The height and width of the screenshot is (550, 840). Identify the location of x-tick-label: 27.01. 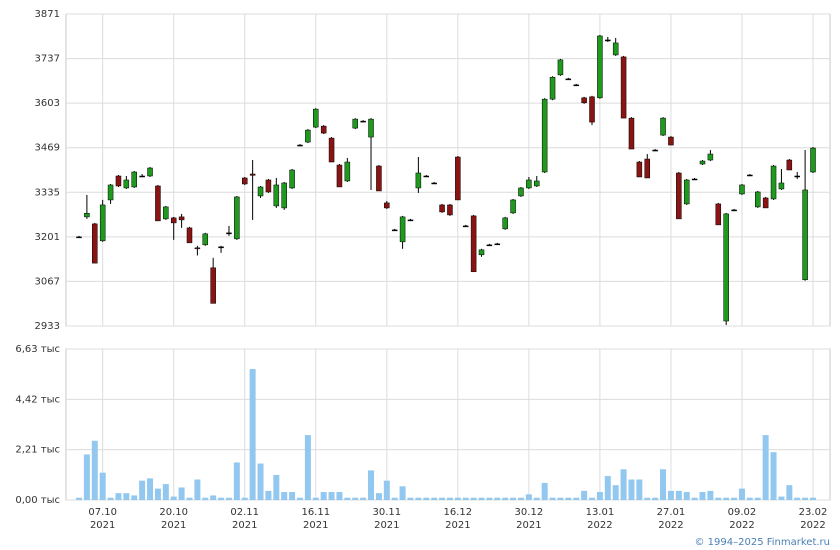
(671, 512).